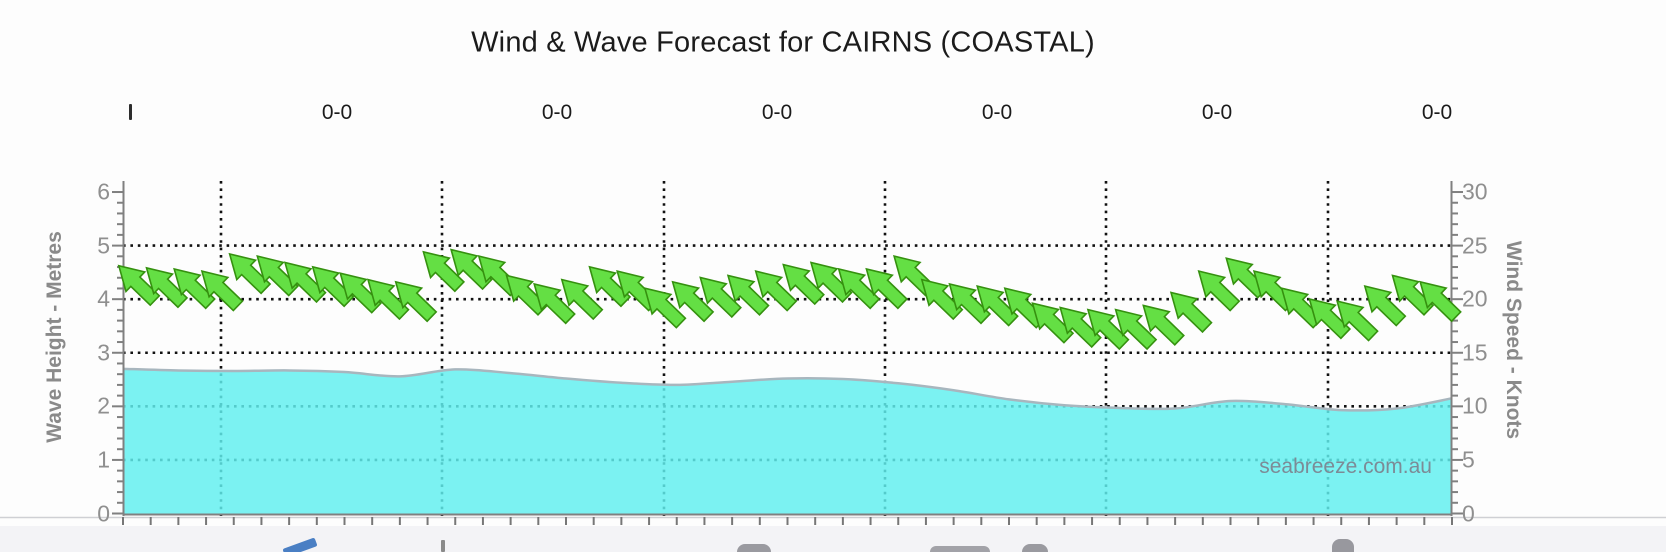  What do you see at coordinates (103, 459) in the screenshot?
I see `left-axis-tick-label: 1` at bounding box center [103, 459].